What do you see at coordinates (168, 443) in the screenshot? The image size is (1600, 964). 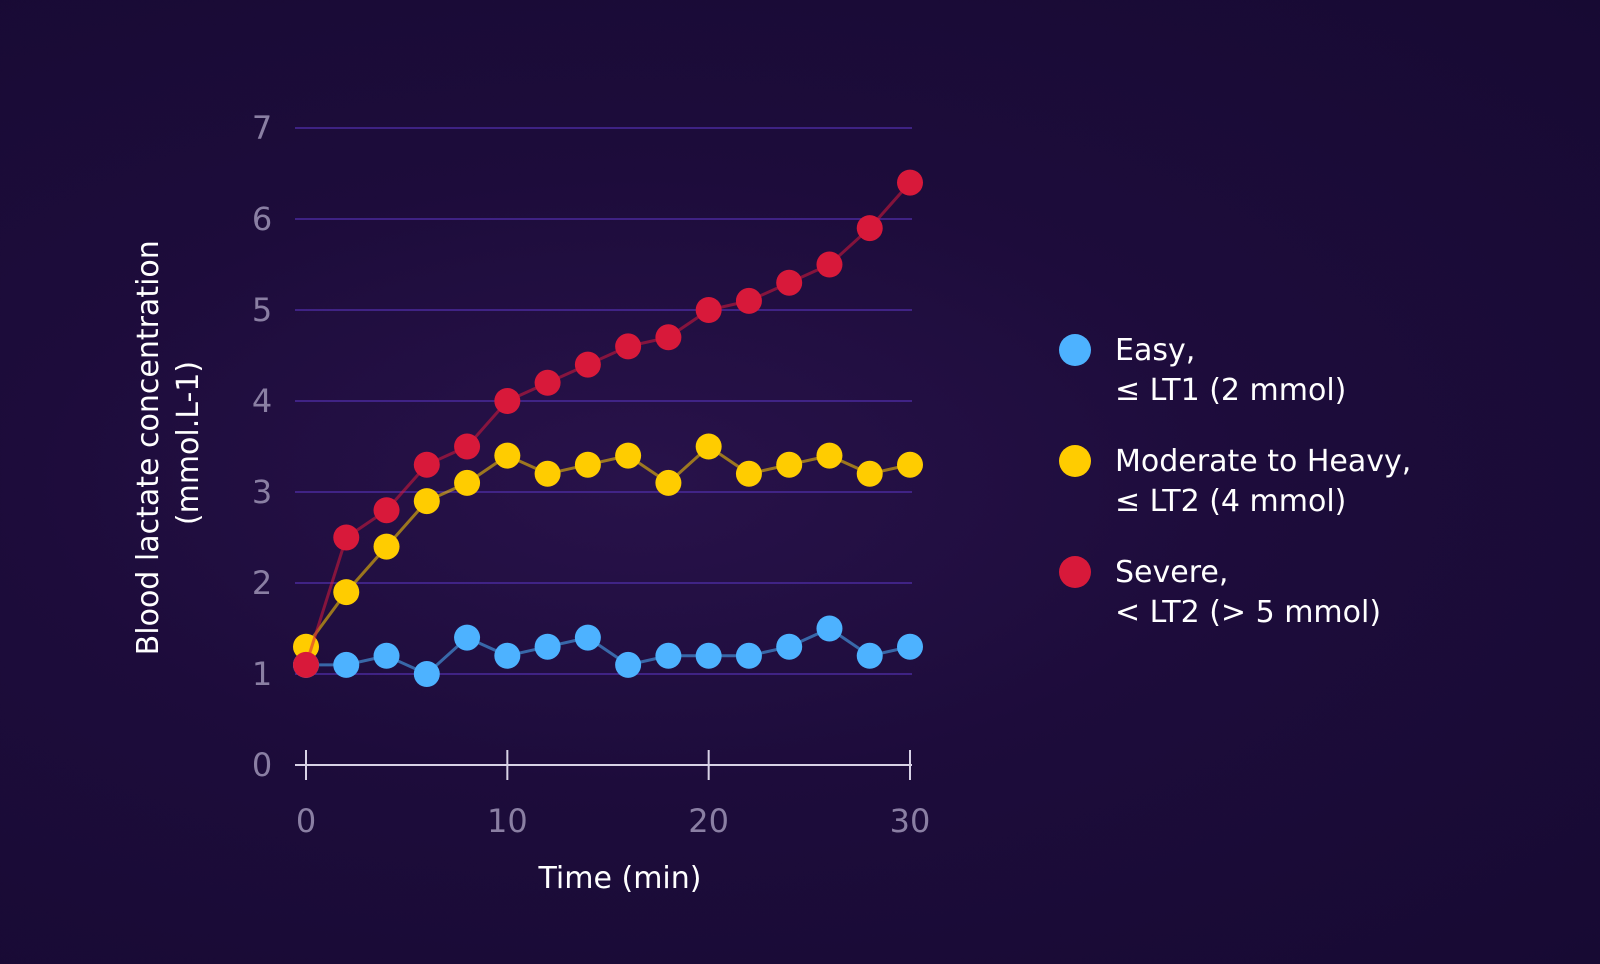 I see `y-axis-title: Blood lactate concentration (mmol.L-1)` at bounding box center [168, 443].